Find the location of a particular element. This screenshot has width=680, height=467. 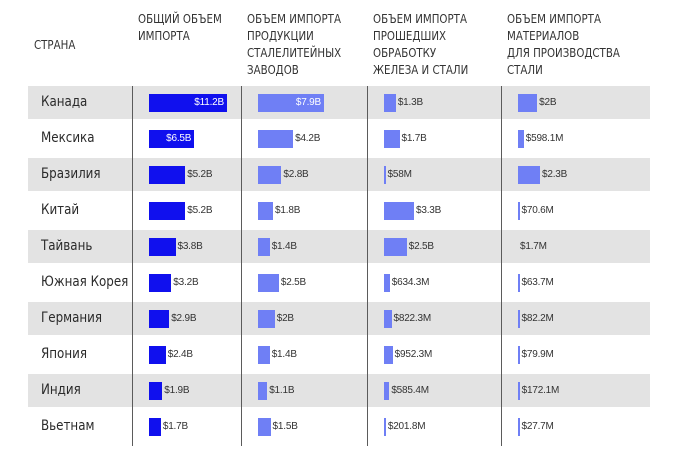

materials-value-label: $2.3B is located at coordinates (555, 174).